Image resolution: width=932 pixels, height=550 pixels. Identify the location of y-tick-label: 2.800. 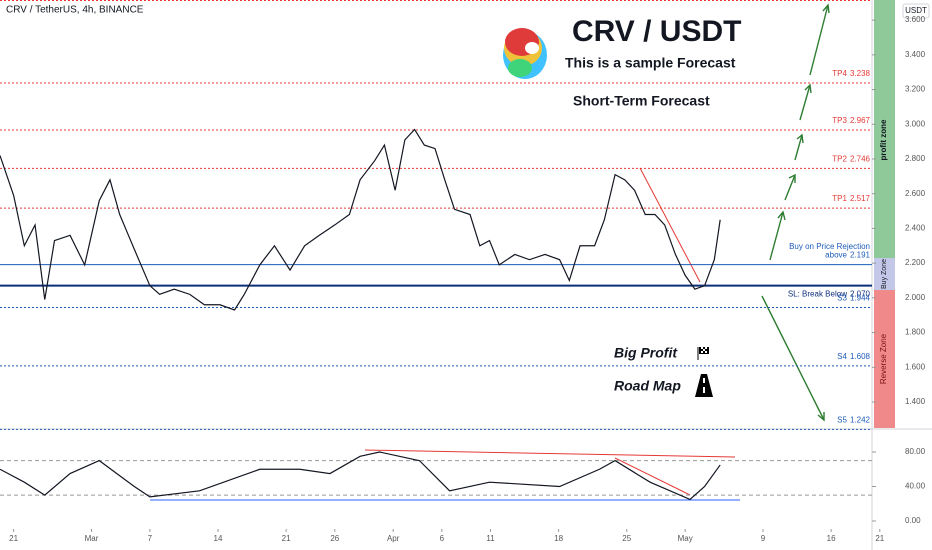
(915, 158).